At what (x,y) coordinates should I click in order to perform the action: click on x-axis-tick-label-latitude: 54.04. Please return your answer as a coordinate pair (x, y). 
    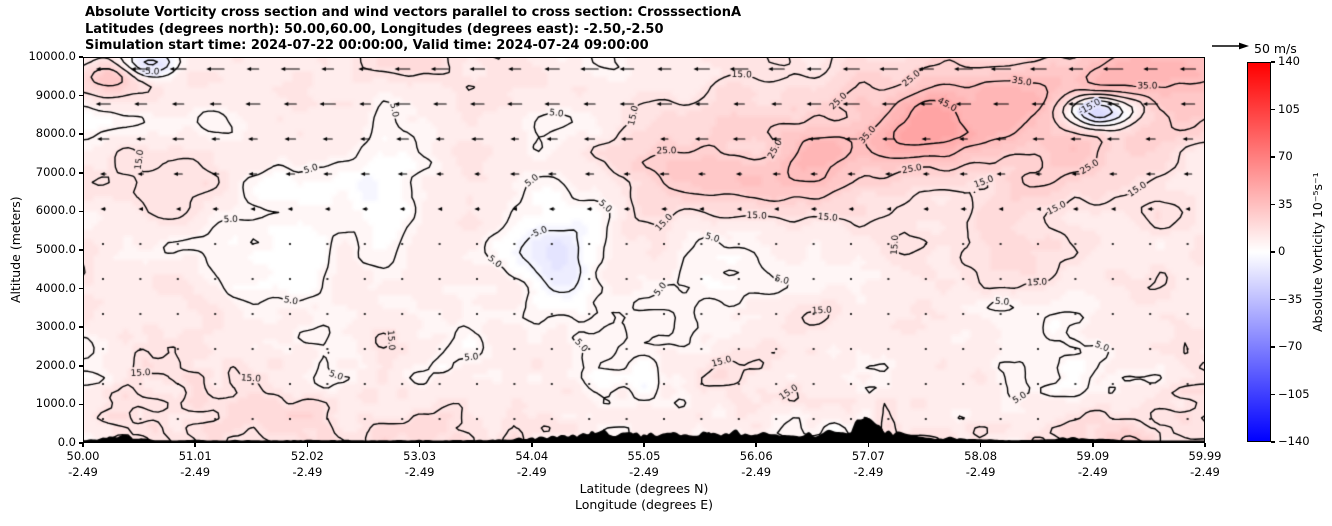
    Looking at the image, I should click on (532, 456).